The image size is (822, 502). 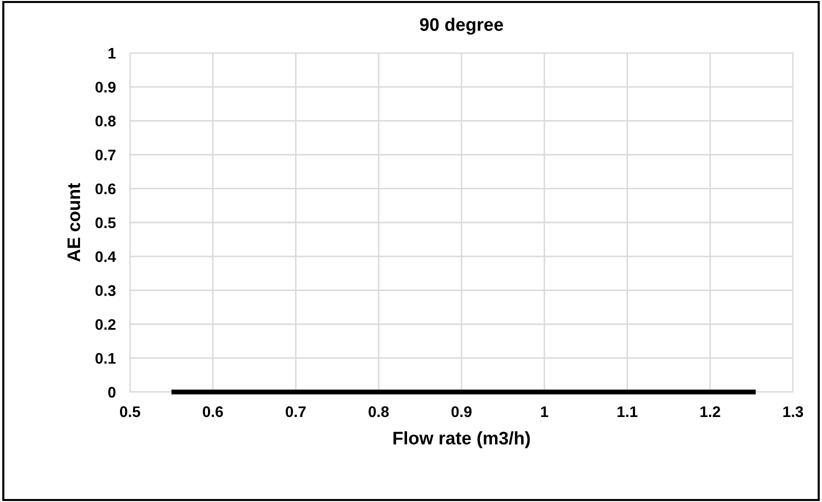 What do you see at coordinates (461, 439) in the screenshot?
I see `x-axis-title: Flow rate (m3/h)` at bounding box center [461, 439].